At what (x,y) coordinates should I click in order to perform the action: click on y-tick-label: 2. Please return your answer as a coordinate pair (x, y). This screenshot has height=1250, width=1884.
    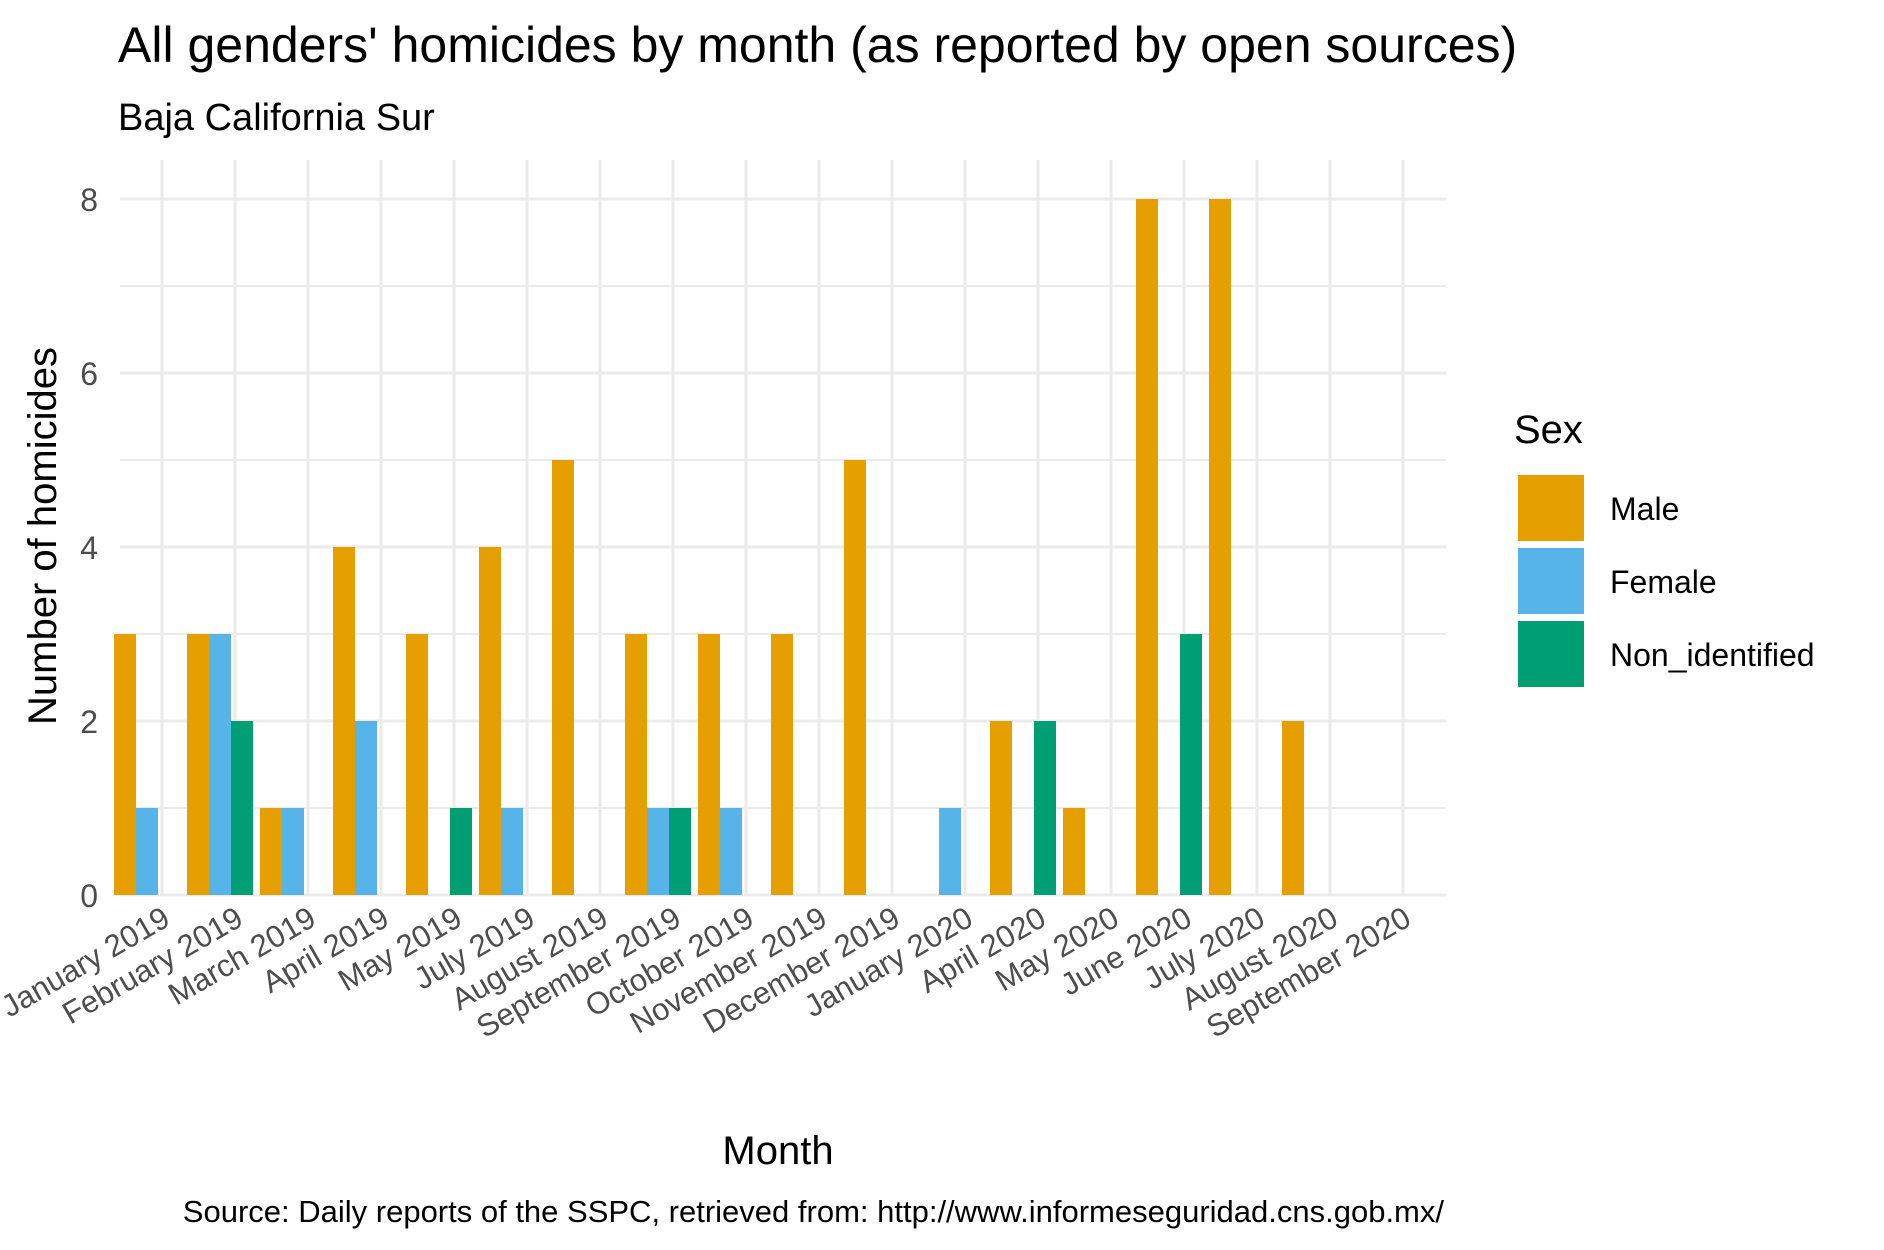
    Looking at the image, I should click on (89, 722).